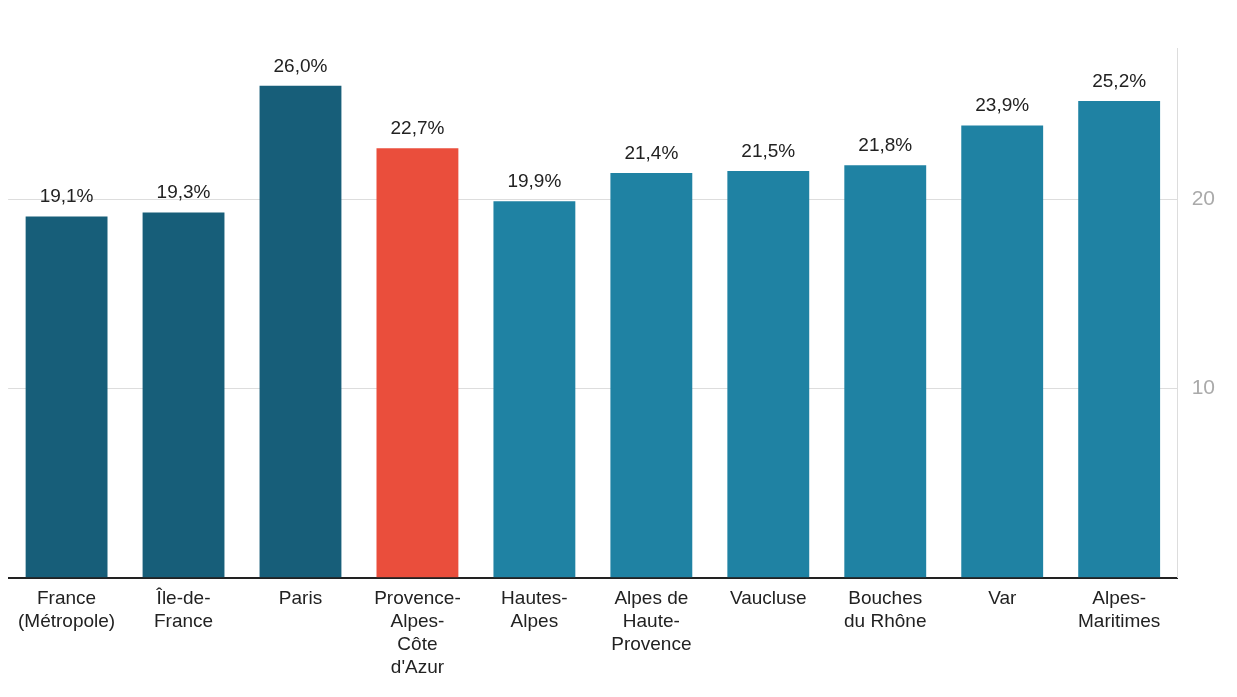 This screenshot has width=1237, height=697. What do you see at coordinates (417, 632) in the screenshot?
I see `x-tick-label: Provence-Alpes-Côte d'Azur` at bounding box center [417, 632].